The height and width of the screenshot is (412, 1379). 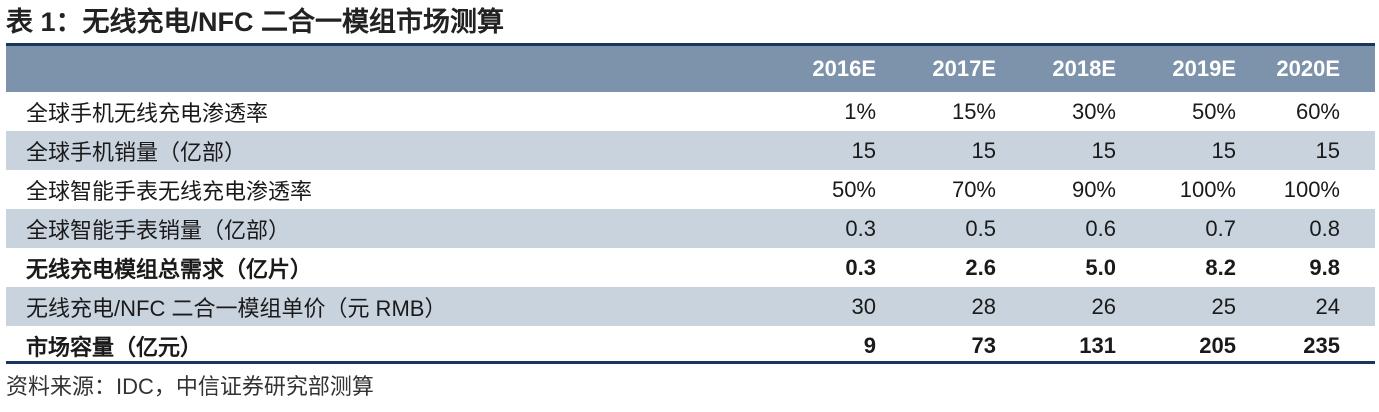 I want to click on table-row: 全球智能手表销量（亿部） 0.3 0.5 0.6 0.7 0.8, so click(x=690, y=228).